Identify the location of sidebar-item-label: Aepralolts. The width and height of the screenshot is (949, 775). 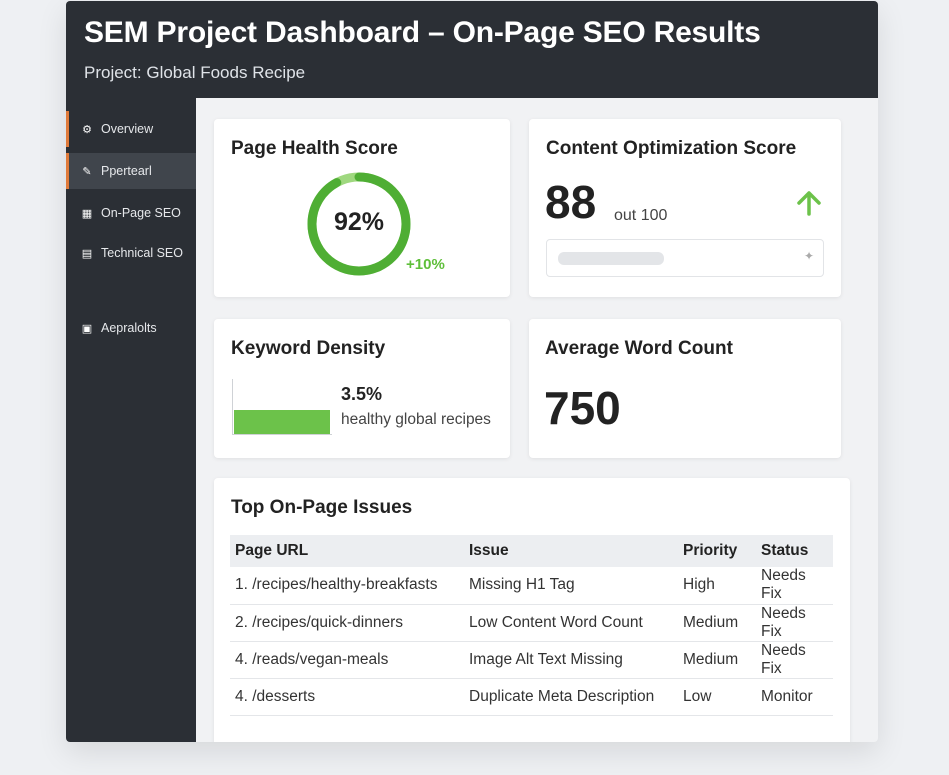
(129, 328).